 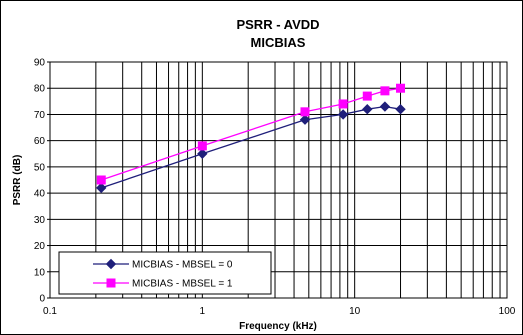 I want to click on y-tick-label: 50, so click(x=40, y=167).